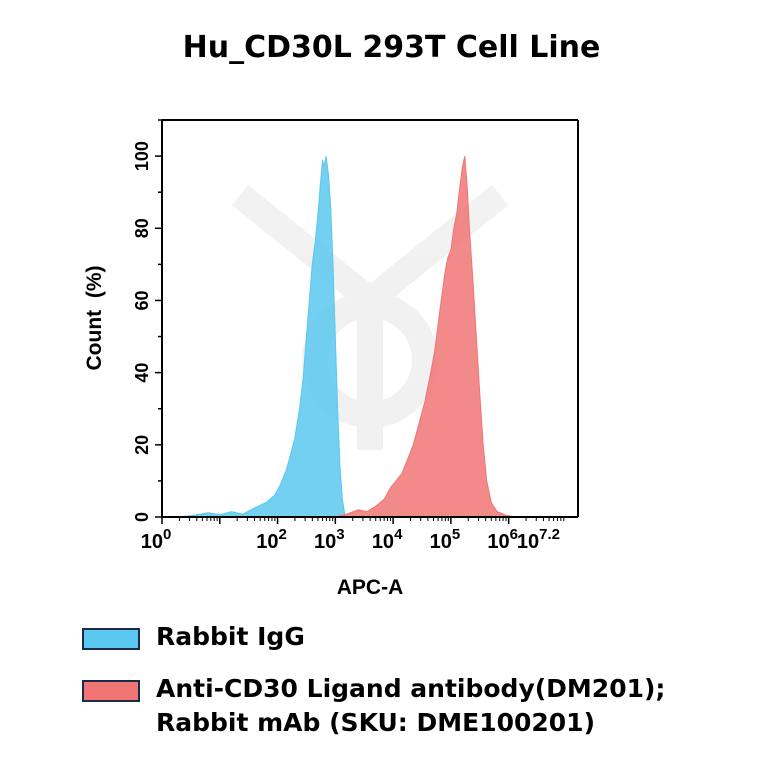 The width and height of the screenshot is (783, 783). What do you see at coordinates (538, 539) in the screenshot?
I see `x-tick-label: 107.2` at bounding box center [538, 539].